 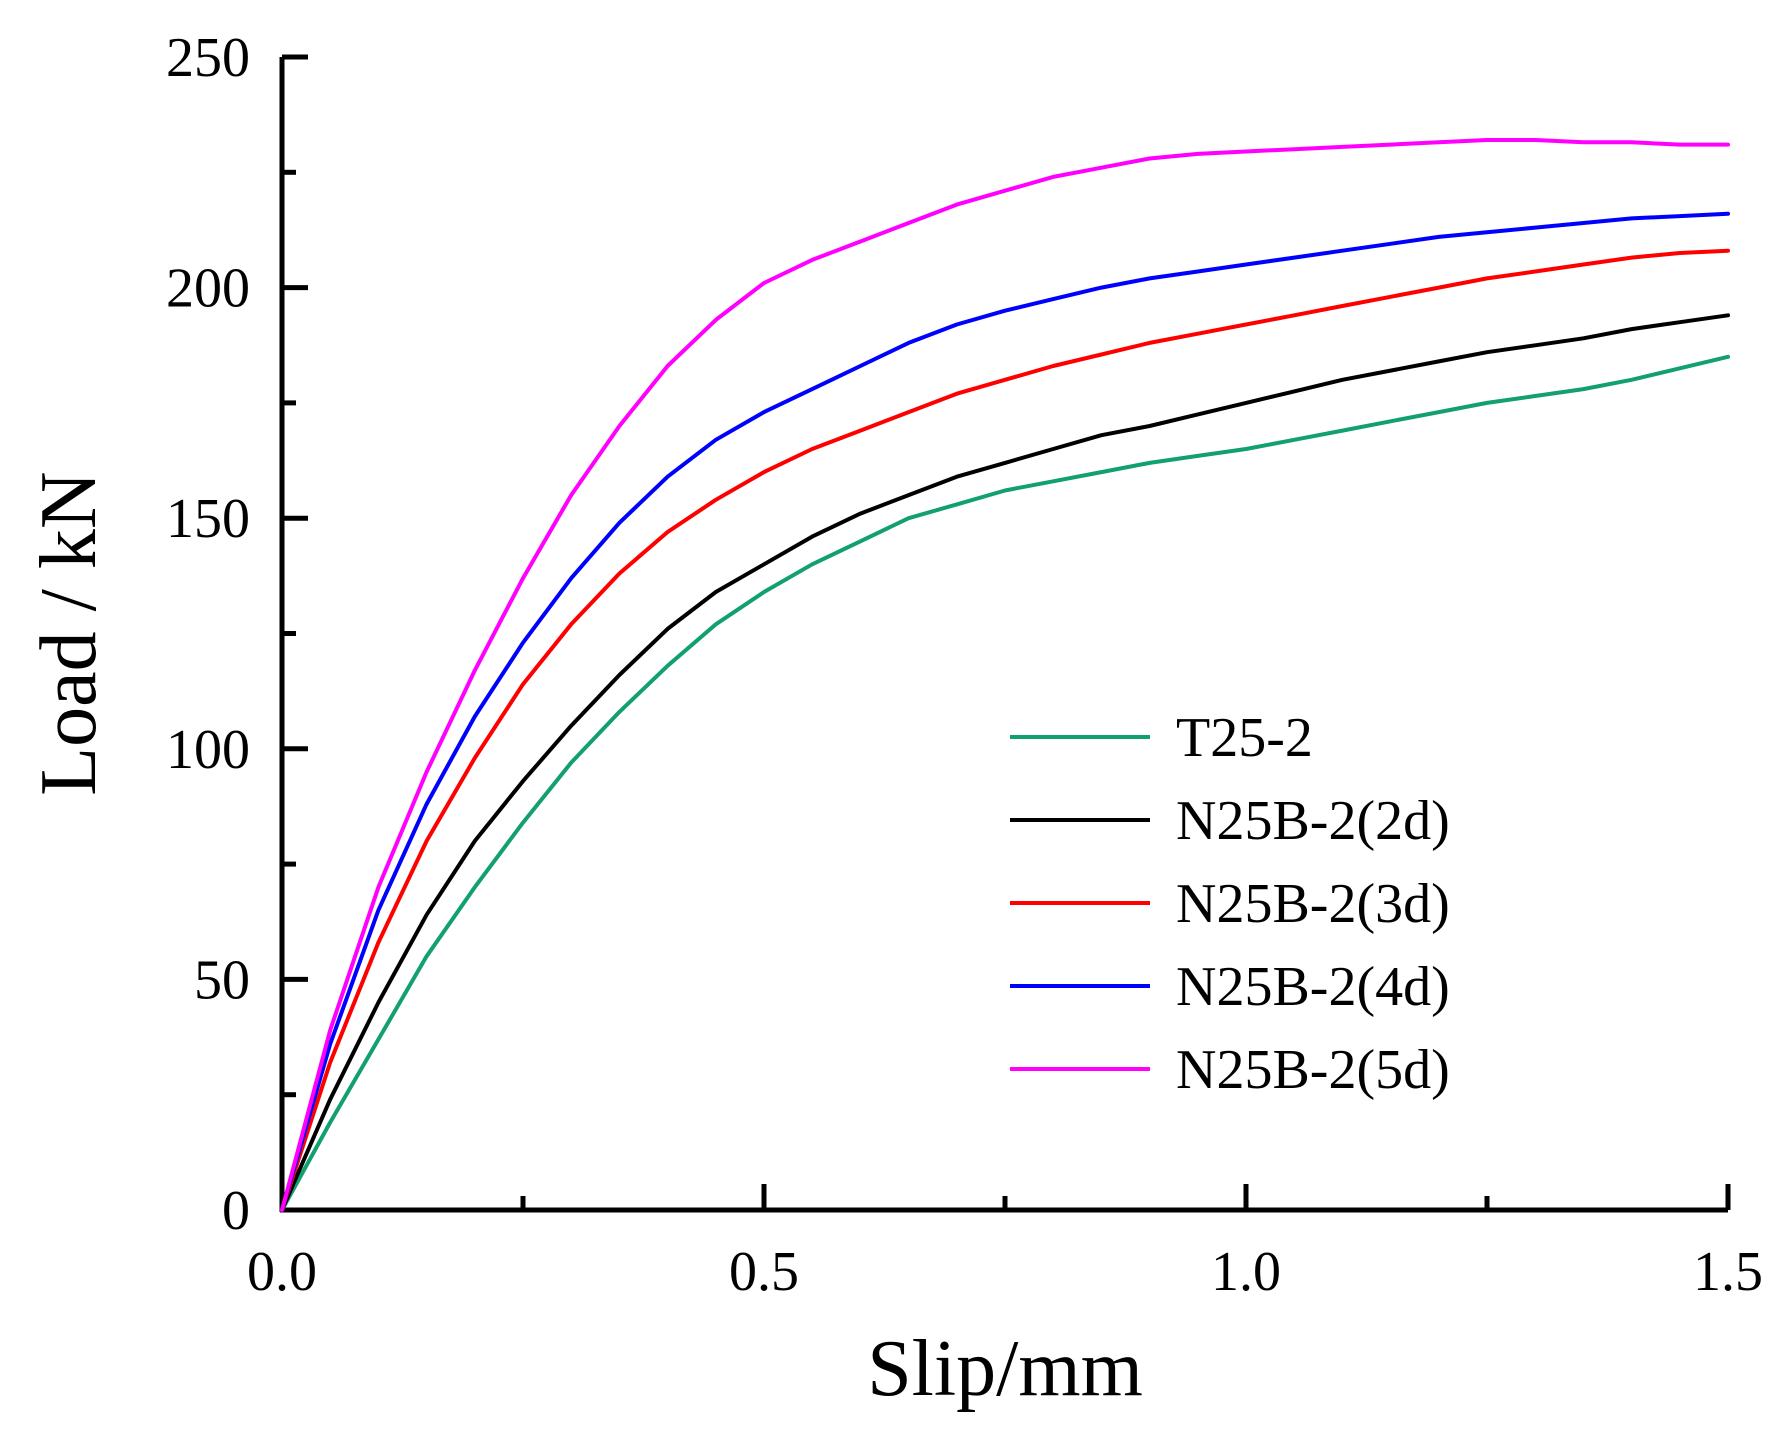 I want to click on y-tick-label: 50, so click(x=222, y=980).